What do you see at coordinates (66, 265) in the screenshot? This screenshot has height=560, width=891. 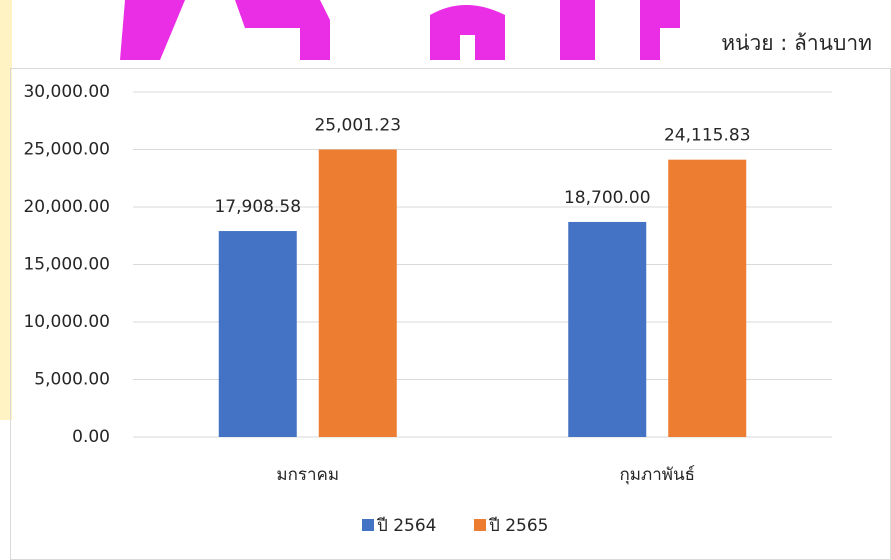 I see `y-tick-label: 15,000.00` at bounding box center [66, 265].